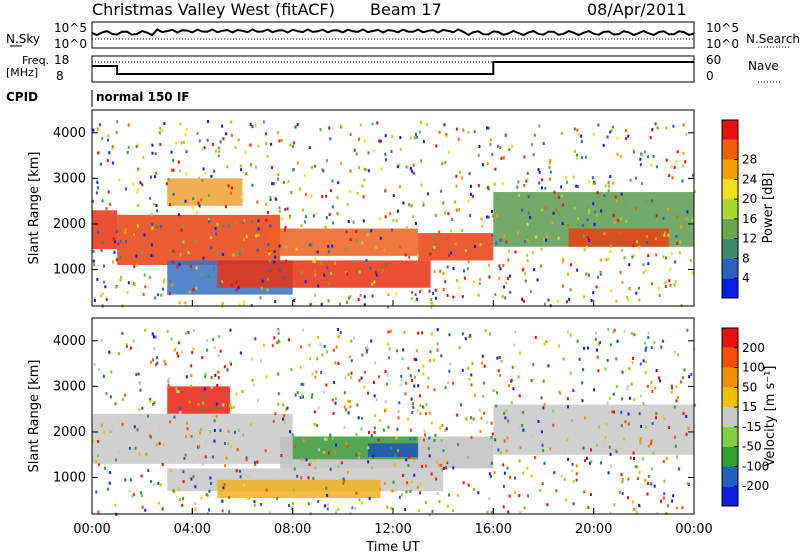 This screenshot has height=554, width=800. Describe the element at coordinates (749, 160) in the screenshot. I see `colorbar-tick-label: 28` at that location.